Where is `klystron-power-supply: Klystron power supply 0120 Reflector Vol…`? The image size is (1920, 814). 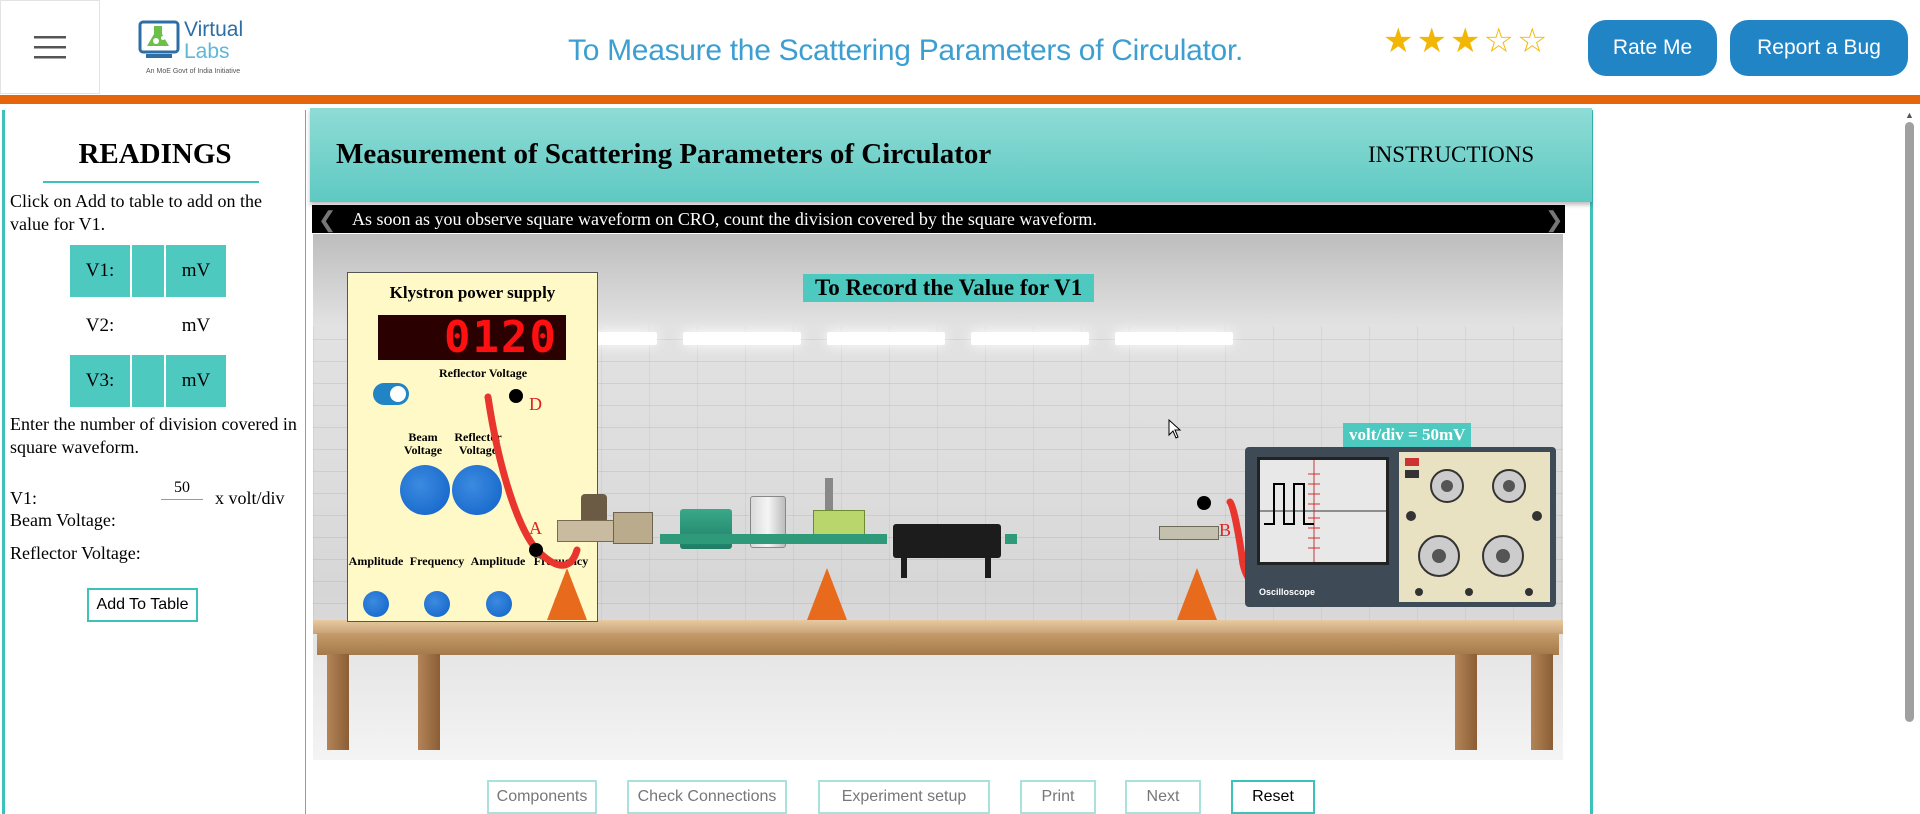
klystron-power-supply: Klystron power supply 0120 Reflector Vol… is located at coordinates (472, 447).